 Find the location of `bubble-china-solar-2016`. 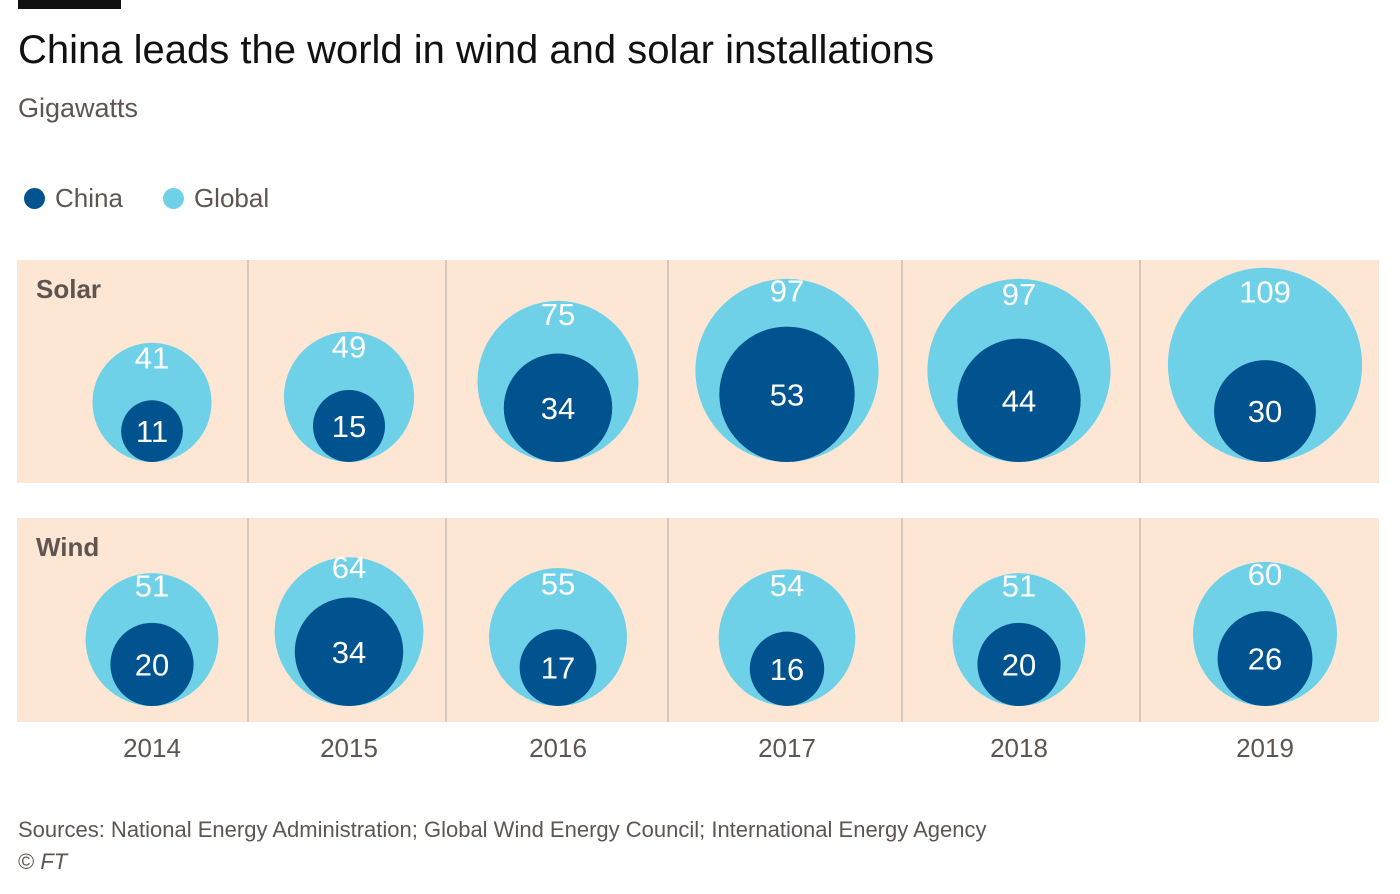

bubble-china-solar-2016 is located at coordinates (558, 407).